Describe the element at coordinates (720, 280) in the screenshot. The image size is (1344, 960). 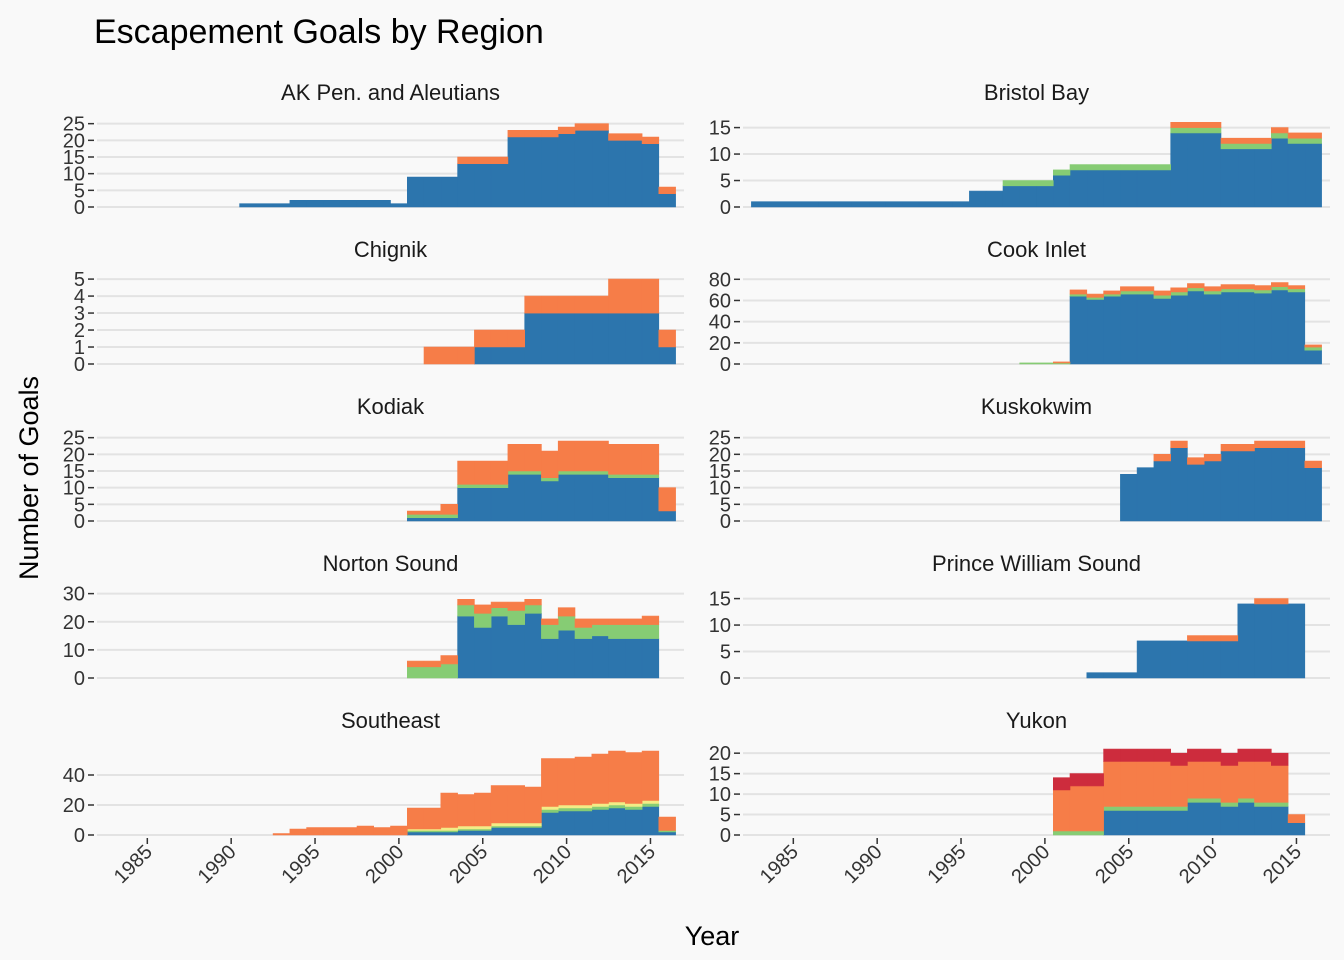
I see `y-tick-label: 80` at that location.